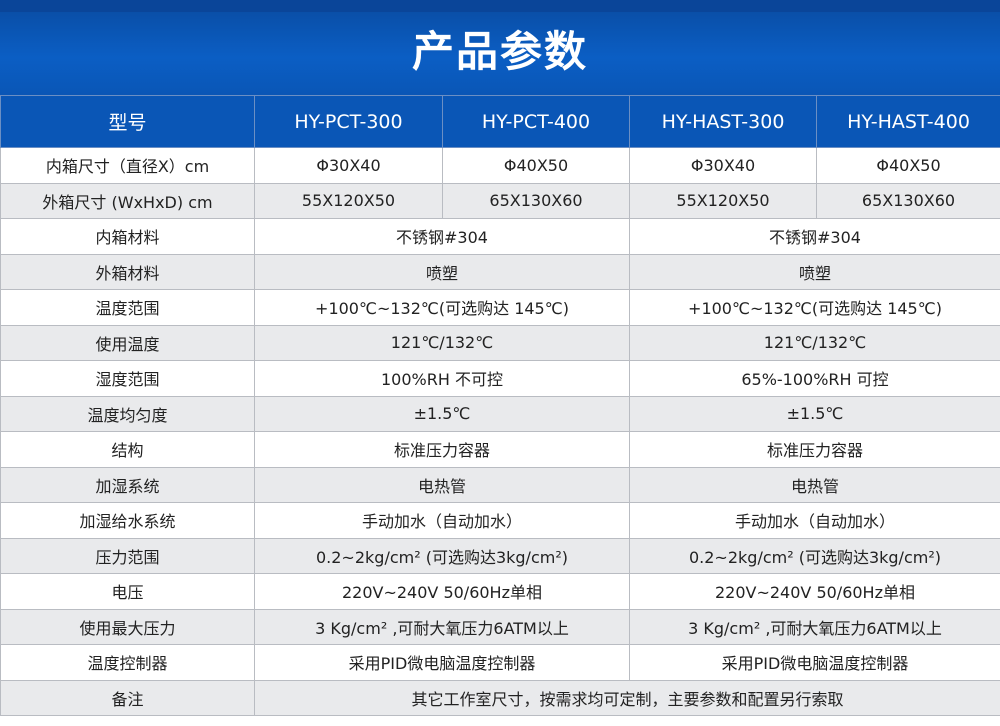 The image size is (1000, 726). I want to click on cell-value-hast: 121℃/132℃, so click(814, 342).